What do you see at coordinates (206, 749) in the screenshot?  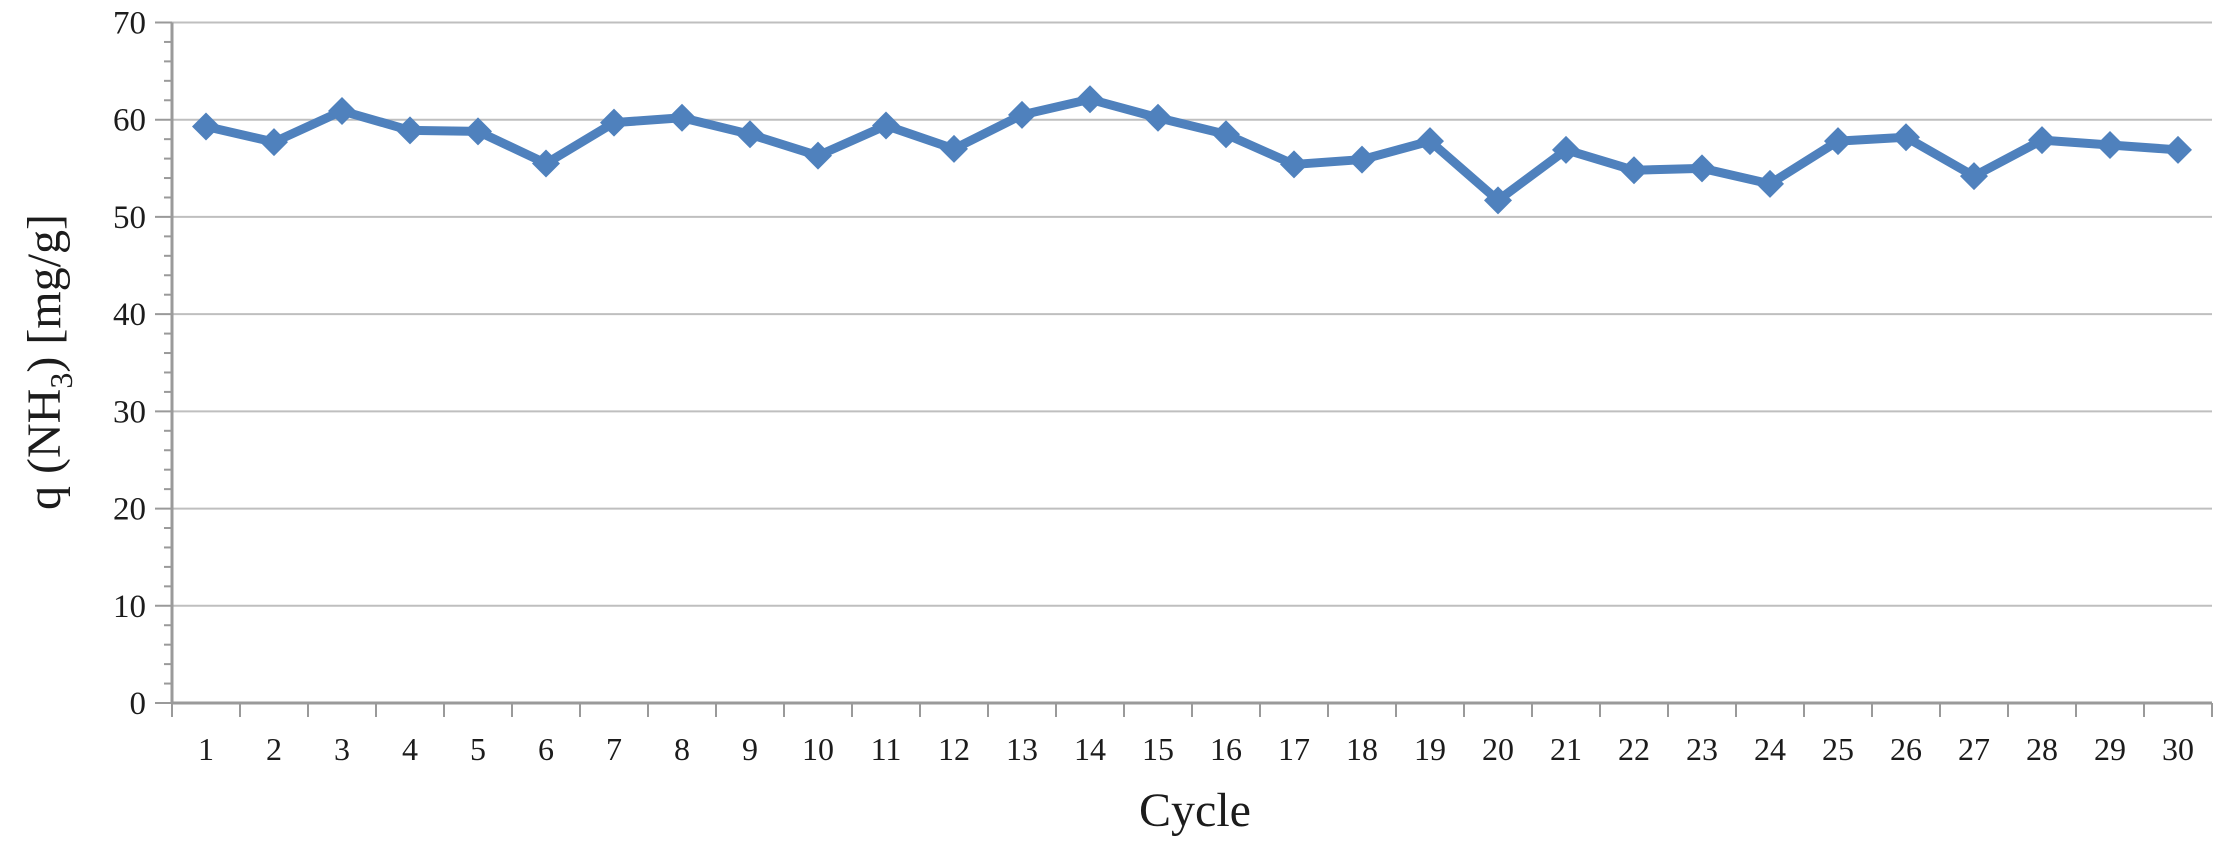 I see `x-tick-label: 1` at bounding box center [206, 749].